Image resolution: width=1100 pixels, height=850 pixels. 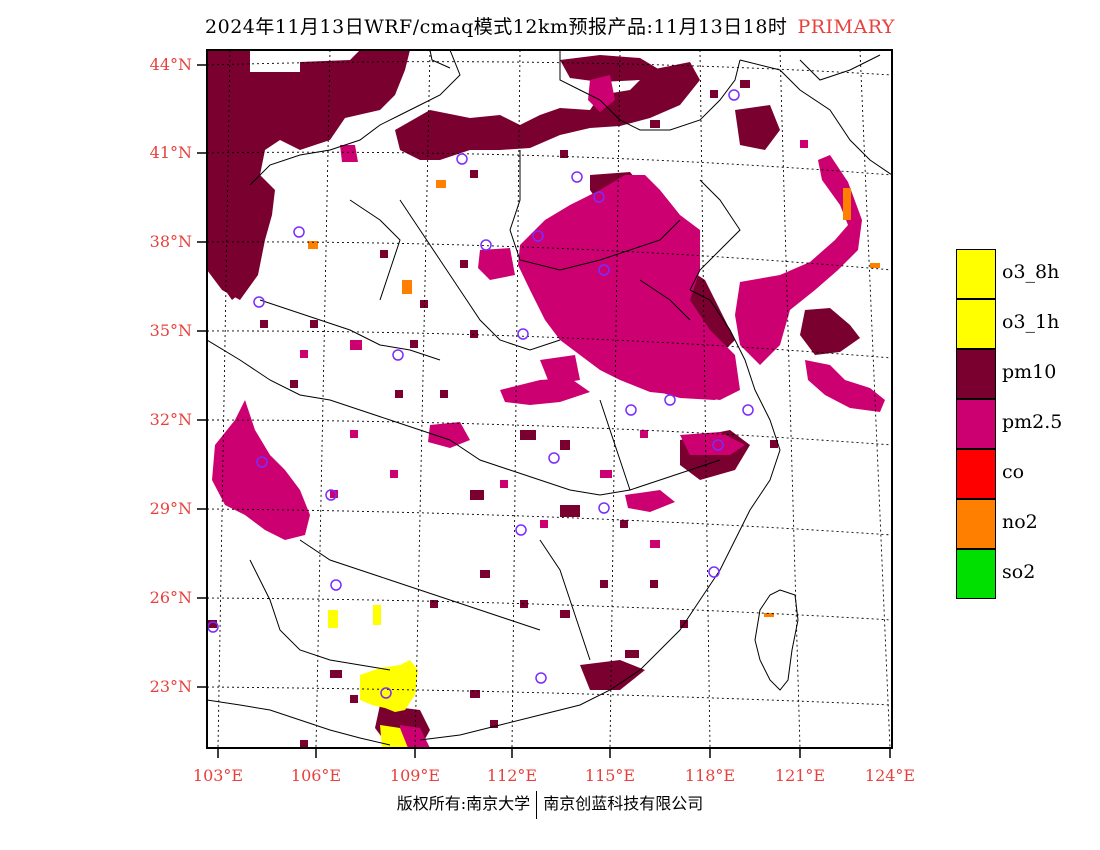 I want to click on lat-label: 32°N, so click(x=170, y=419).